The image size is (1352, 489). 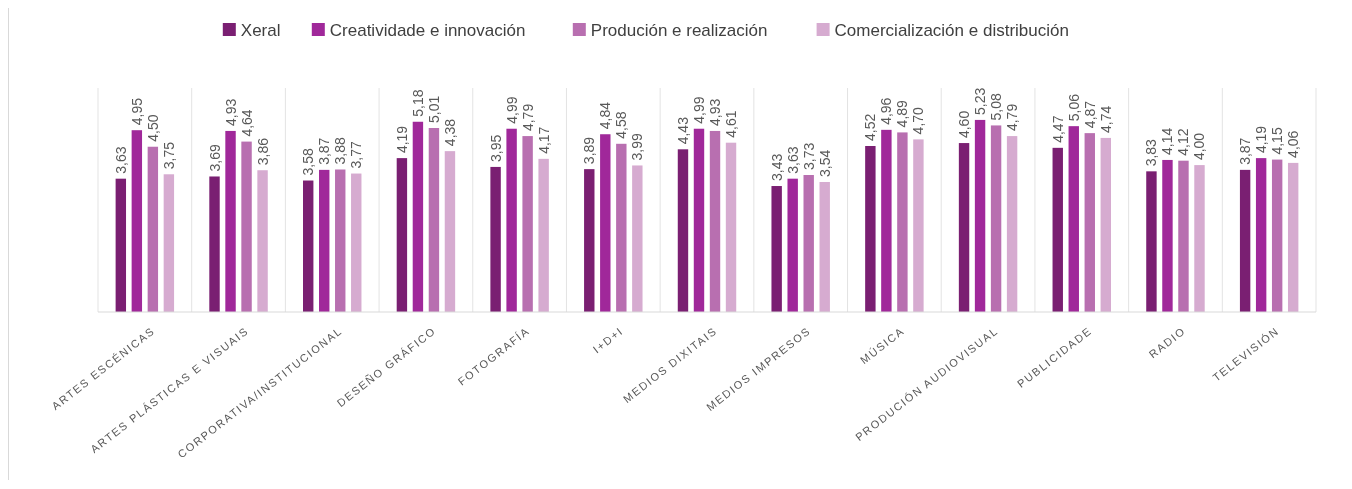 What do you see at coordinates (1183, 142) in the screenshot?
I see `data-label: 4,12` at bounding box center [1183, 142].